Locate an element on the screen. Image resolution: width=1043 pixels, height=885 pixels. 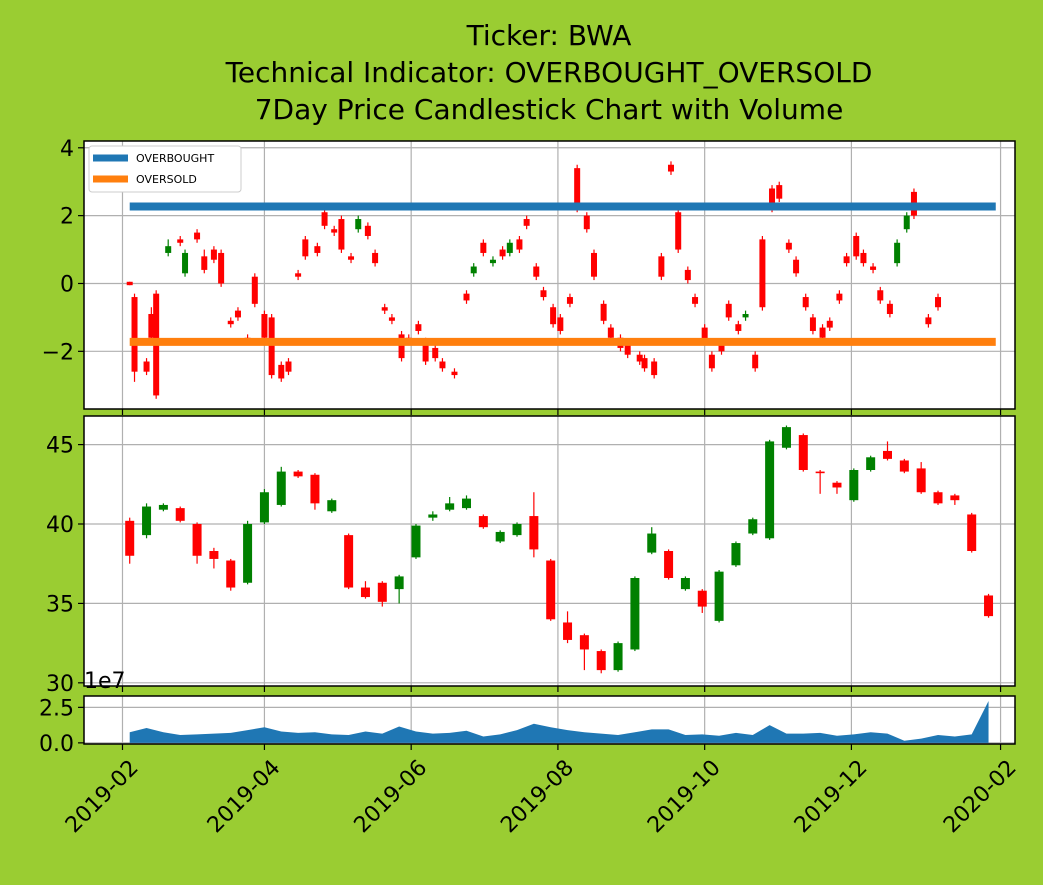
x-tick-label: 2019-10 is located at coordinates (684, 796).